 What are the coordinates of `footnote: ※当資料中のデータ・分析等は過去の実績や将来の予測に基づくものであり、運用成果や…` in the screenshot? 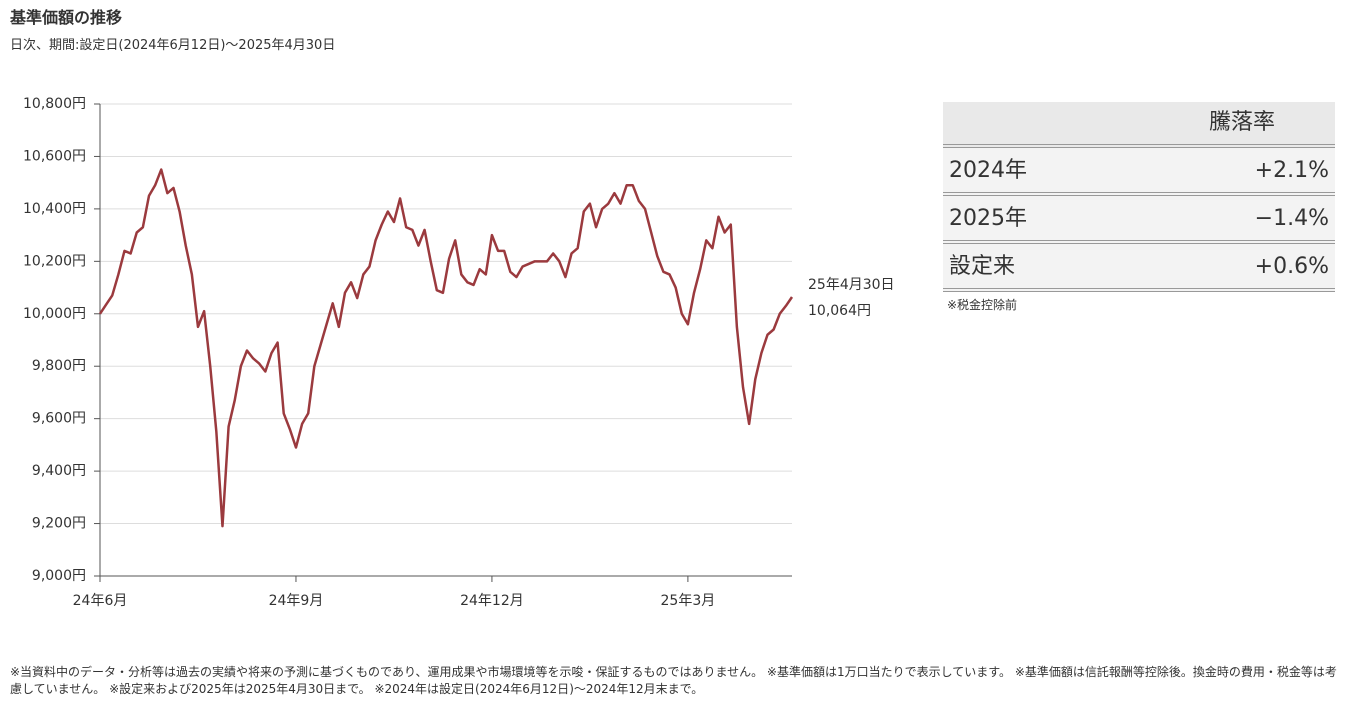 It's located at (673, 680).